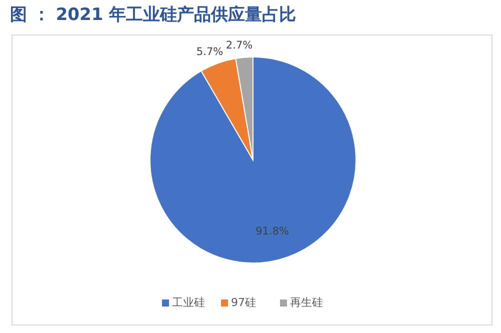 This screenshot has height=333, width=501. What do you see at coordinates (239, 45) in the screenshot?
I see `data-label: 2.7%` at bounding box center [239, 45].